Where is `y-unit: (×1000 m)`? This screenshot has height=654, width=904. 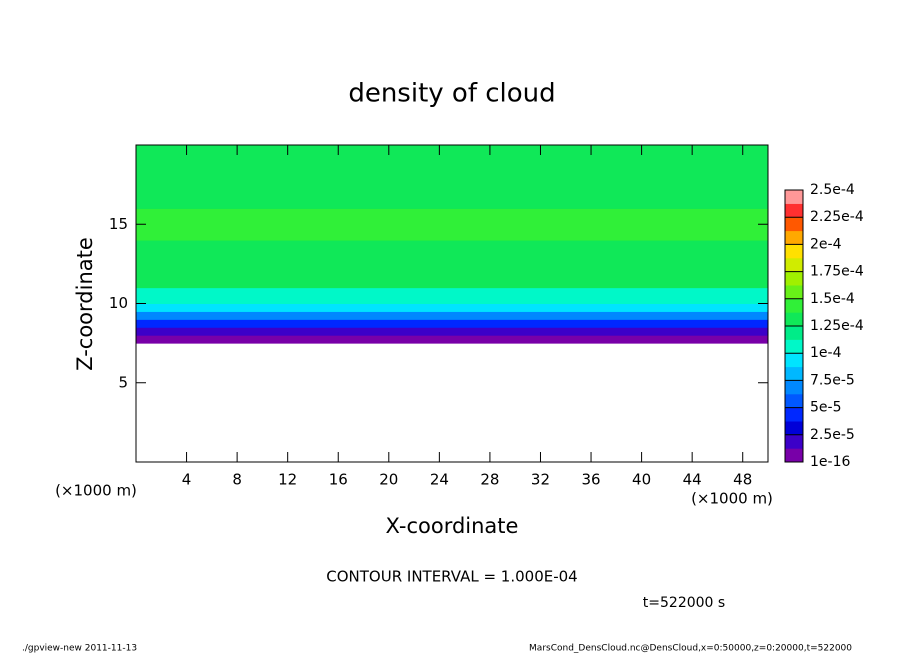
y-unit: (×1000 m) is located at coordinates (96, 491).